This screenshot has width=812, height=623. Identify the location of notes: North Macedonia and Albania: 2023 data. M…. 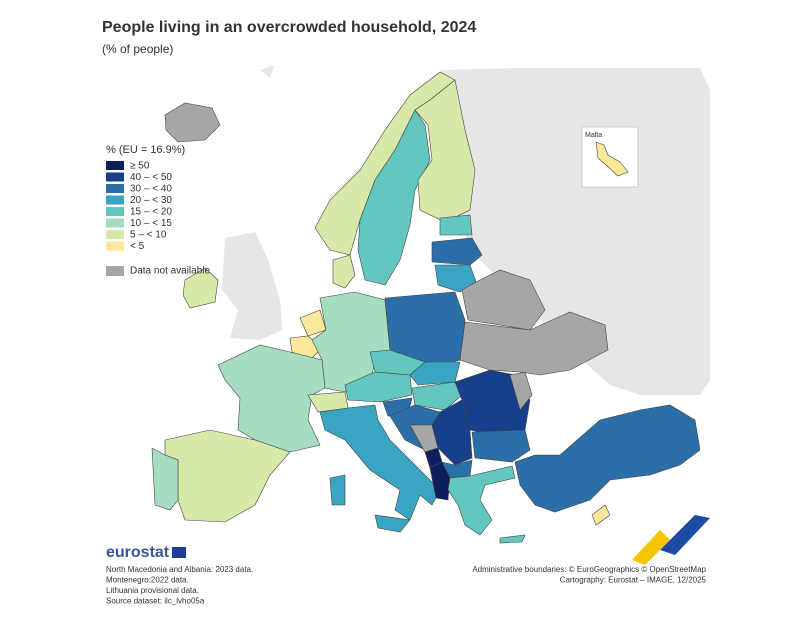
(179, 585).